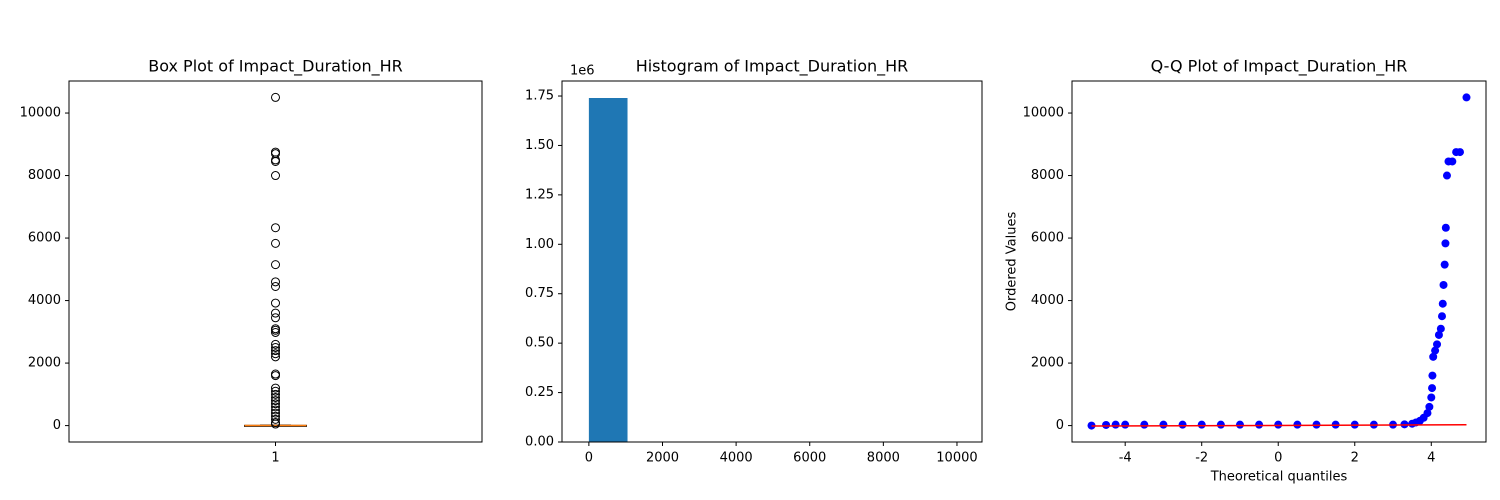  What do you see at coordinates (1279, 477) in the screenshot?
I see `x-axis-label: Theoretical quantiles` at bounding box center [1279, 477].